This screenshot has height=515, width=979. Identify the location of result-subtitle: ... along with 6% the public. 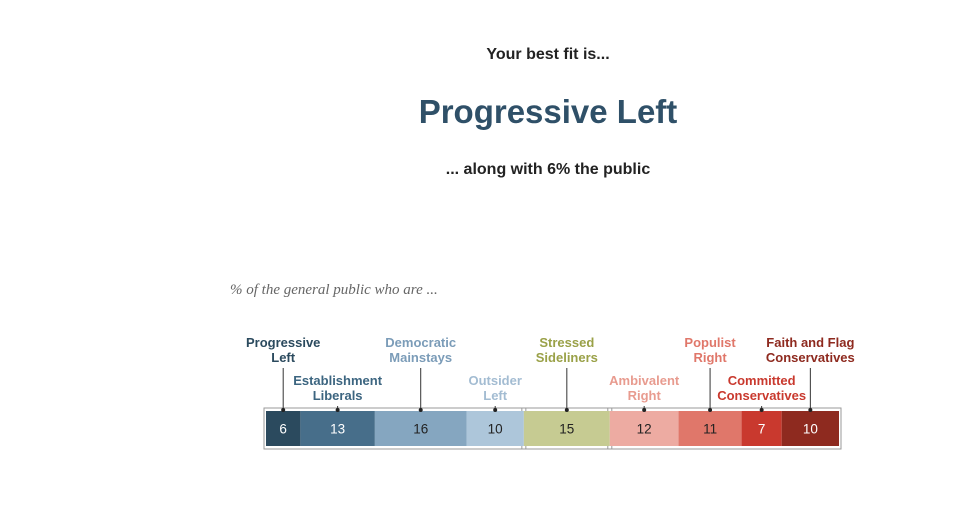
(548, 169).